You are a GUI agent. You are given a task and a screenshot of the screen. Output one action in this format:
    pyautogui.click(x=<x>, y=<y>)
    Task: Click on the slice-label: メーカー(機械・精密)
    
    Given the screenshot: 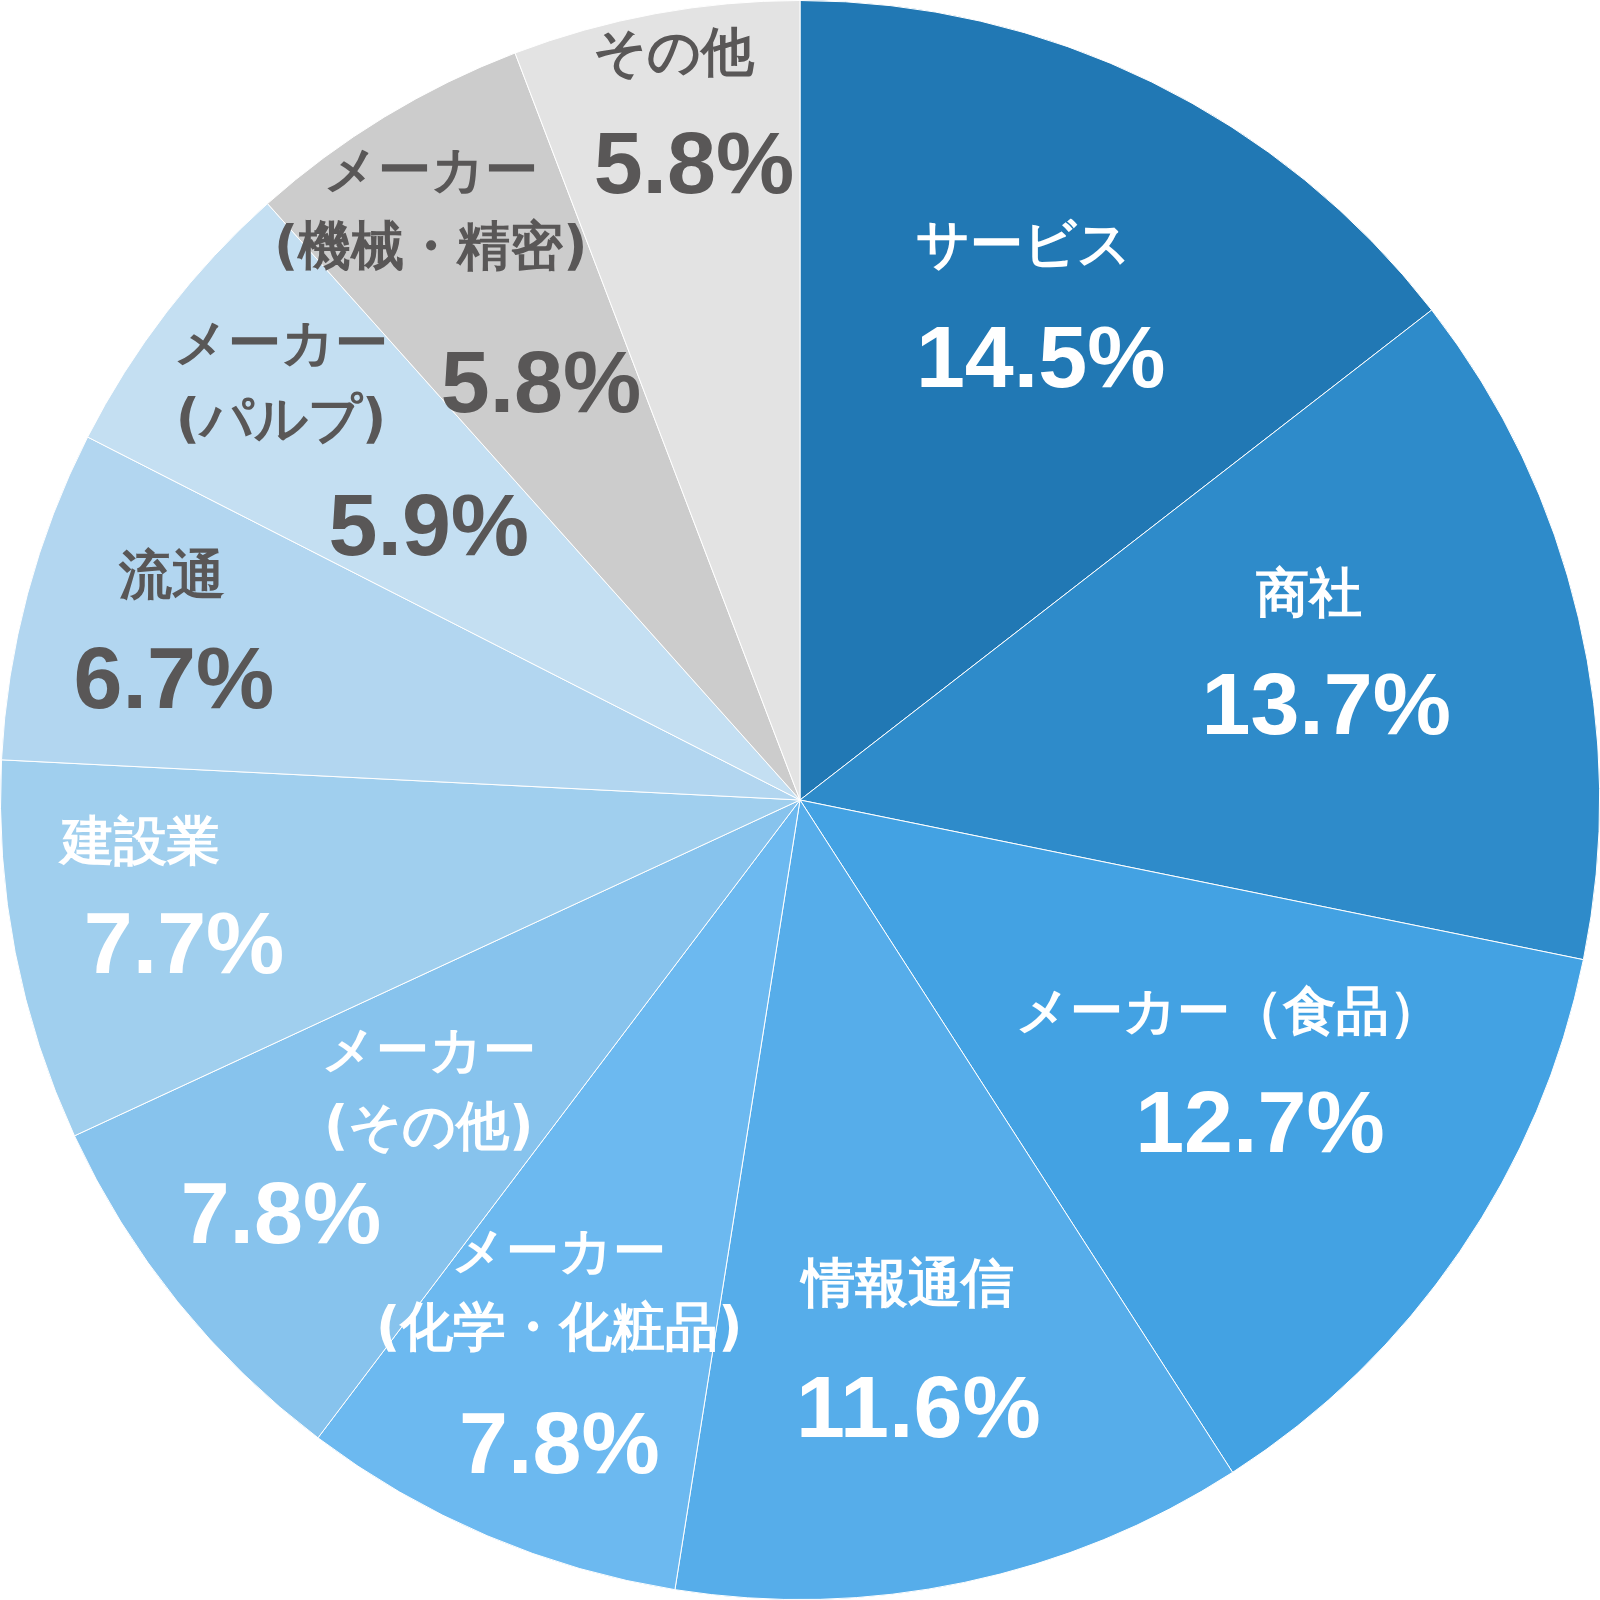 What is the action you would take?
    pyautogui.click(x=431, y=207)
    